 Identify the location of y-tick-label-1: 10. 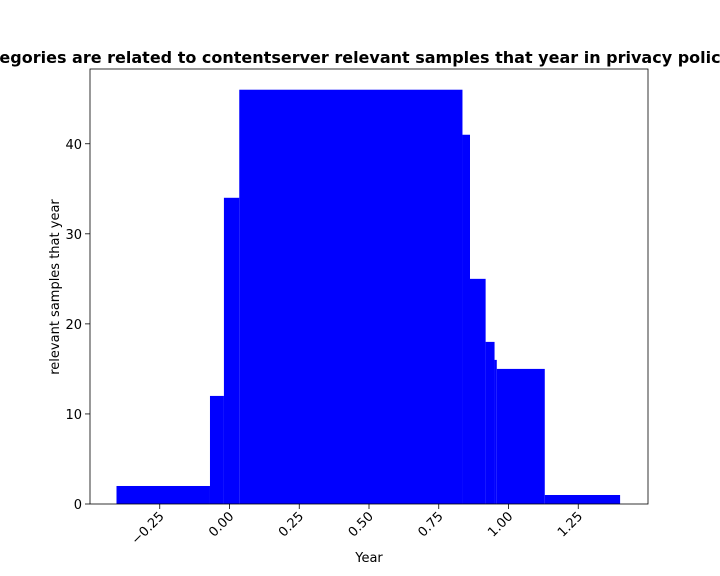
(73, 415).